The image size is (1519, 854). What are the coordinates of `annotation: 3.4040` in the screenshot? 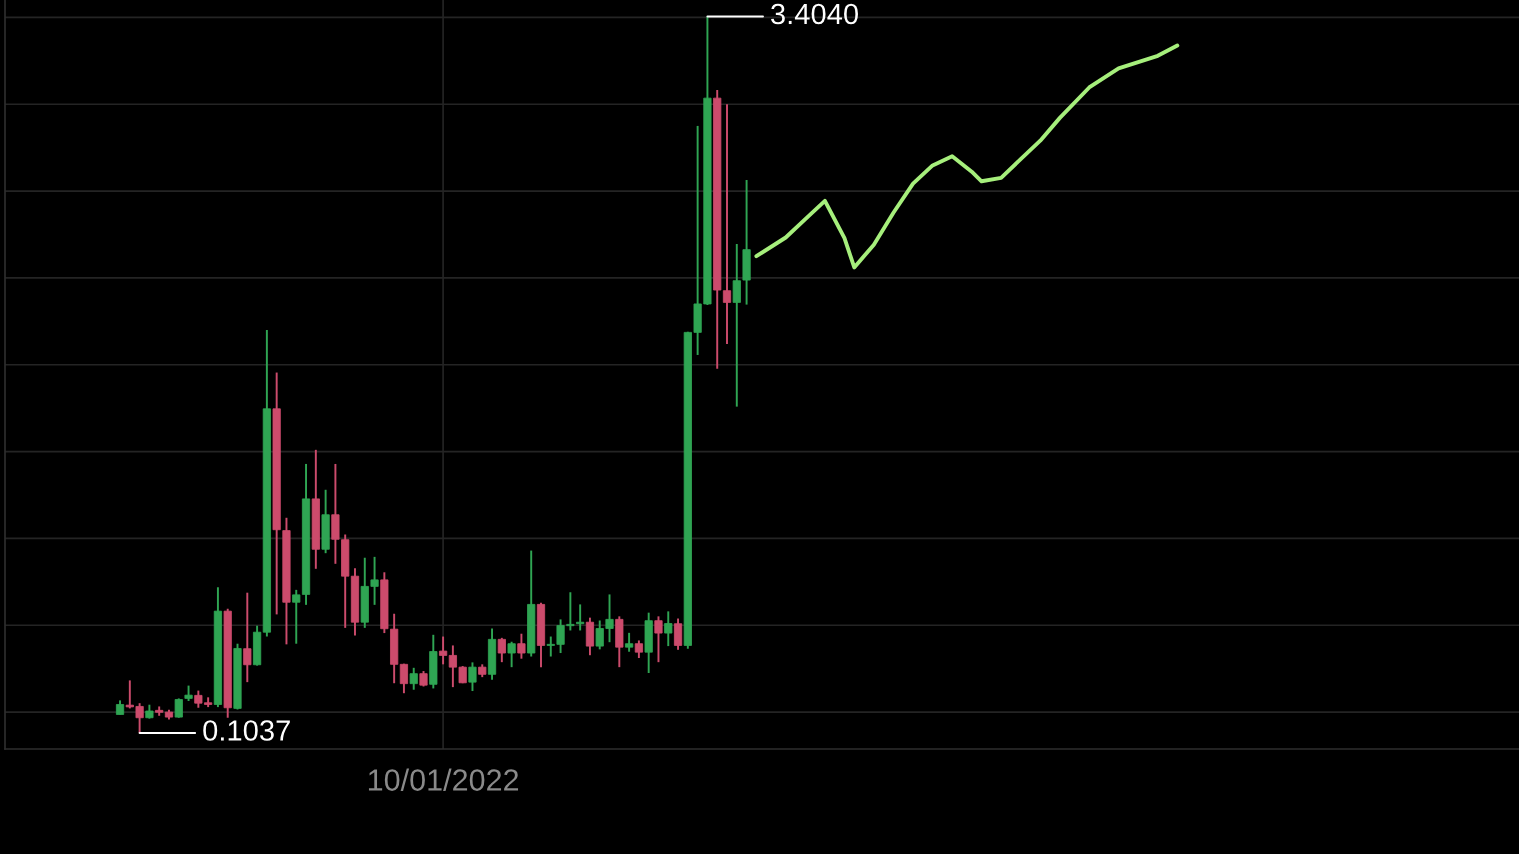 It's located at (814, 14).